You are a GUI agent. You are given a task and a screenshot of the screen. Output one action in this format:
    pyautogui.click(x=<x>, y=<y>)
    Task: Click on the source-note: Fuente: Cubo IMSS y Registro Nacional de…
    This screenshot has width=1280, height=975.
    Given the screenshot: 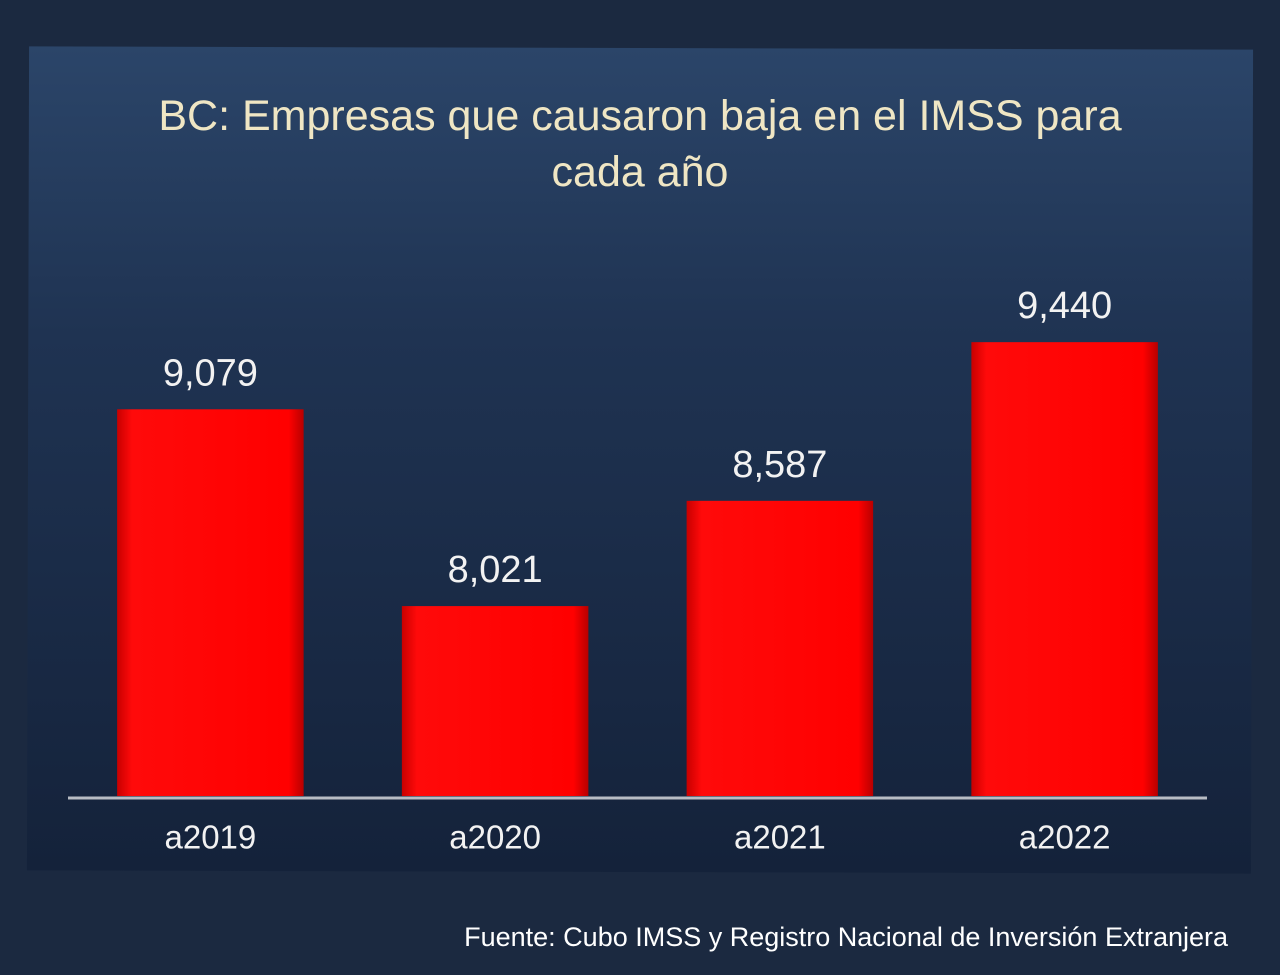 What is the action you would take?
    pyautogui.click(x=846, y=937)
    